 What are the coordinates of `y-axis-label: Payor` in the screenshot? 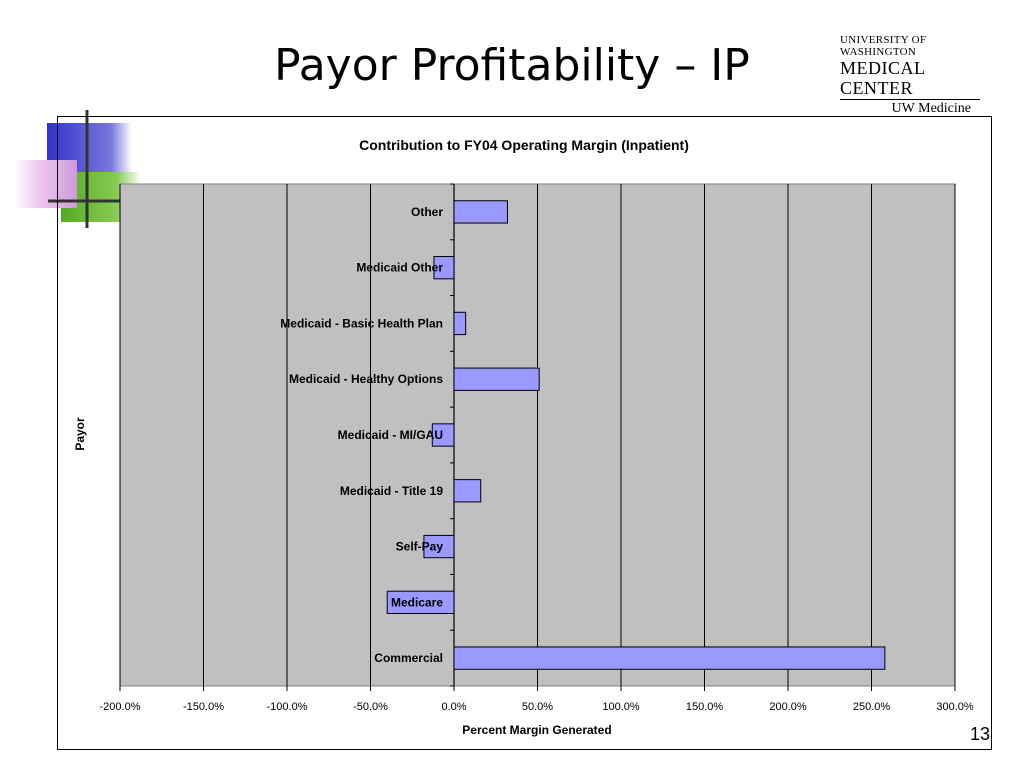 It's located at (80, 434).